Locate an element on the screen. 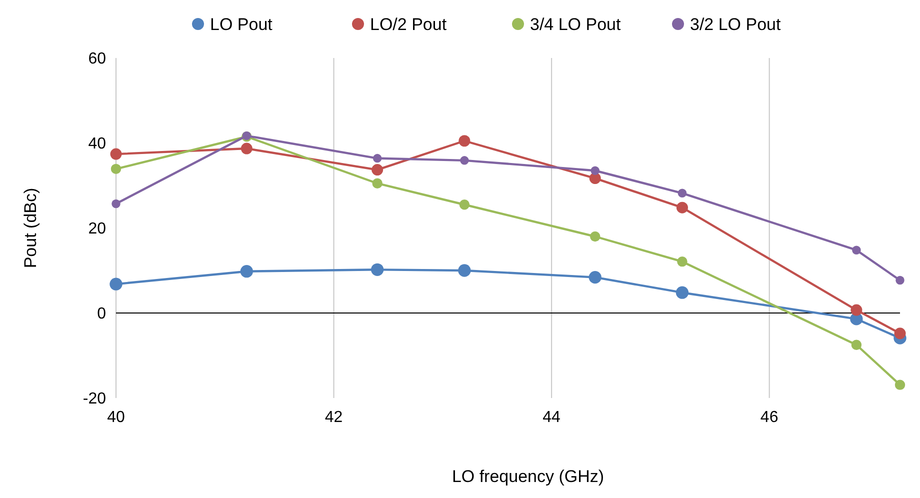 Image resolution: width=920 pixels, height=498 pixels. y-tick-label: -20 is located at coordinates (94, 399).